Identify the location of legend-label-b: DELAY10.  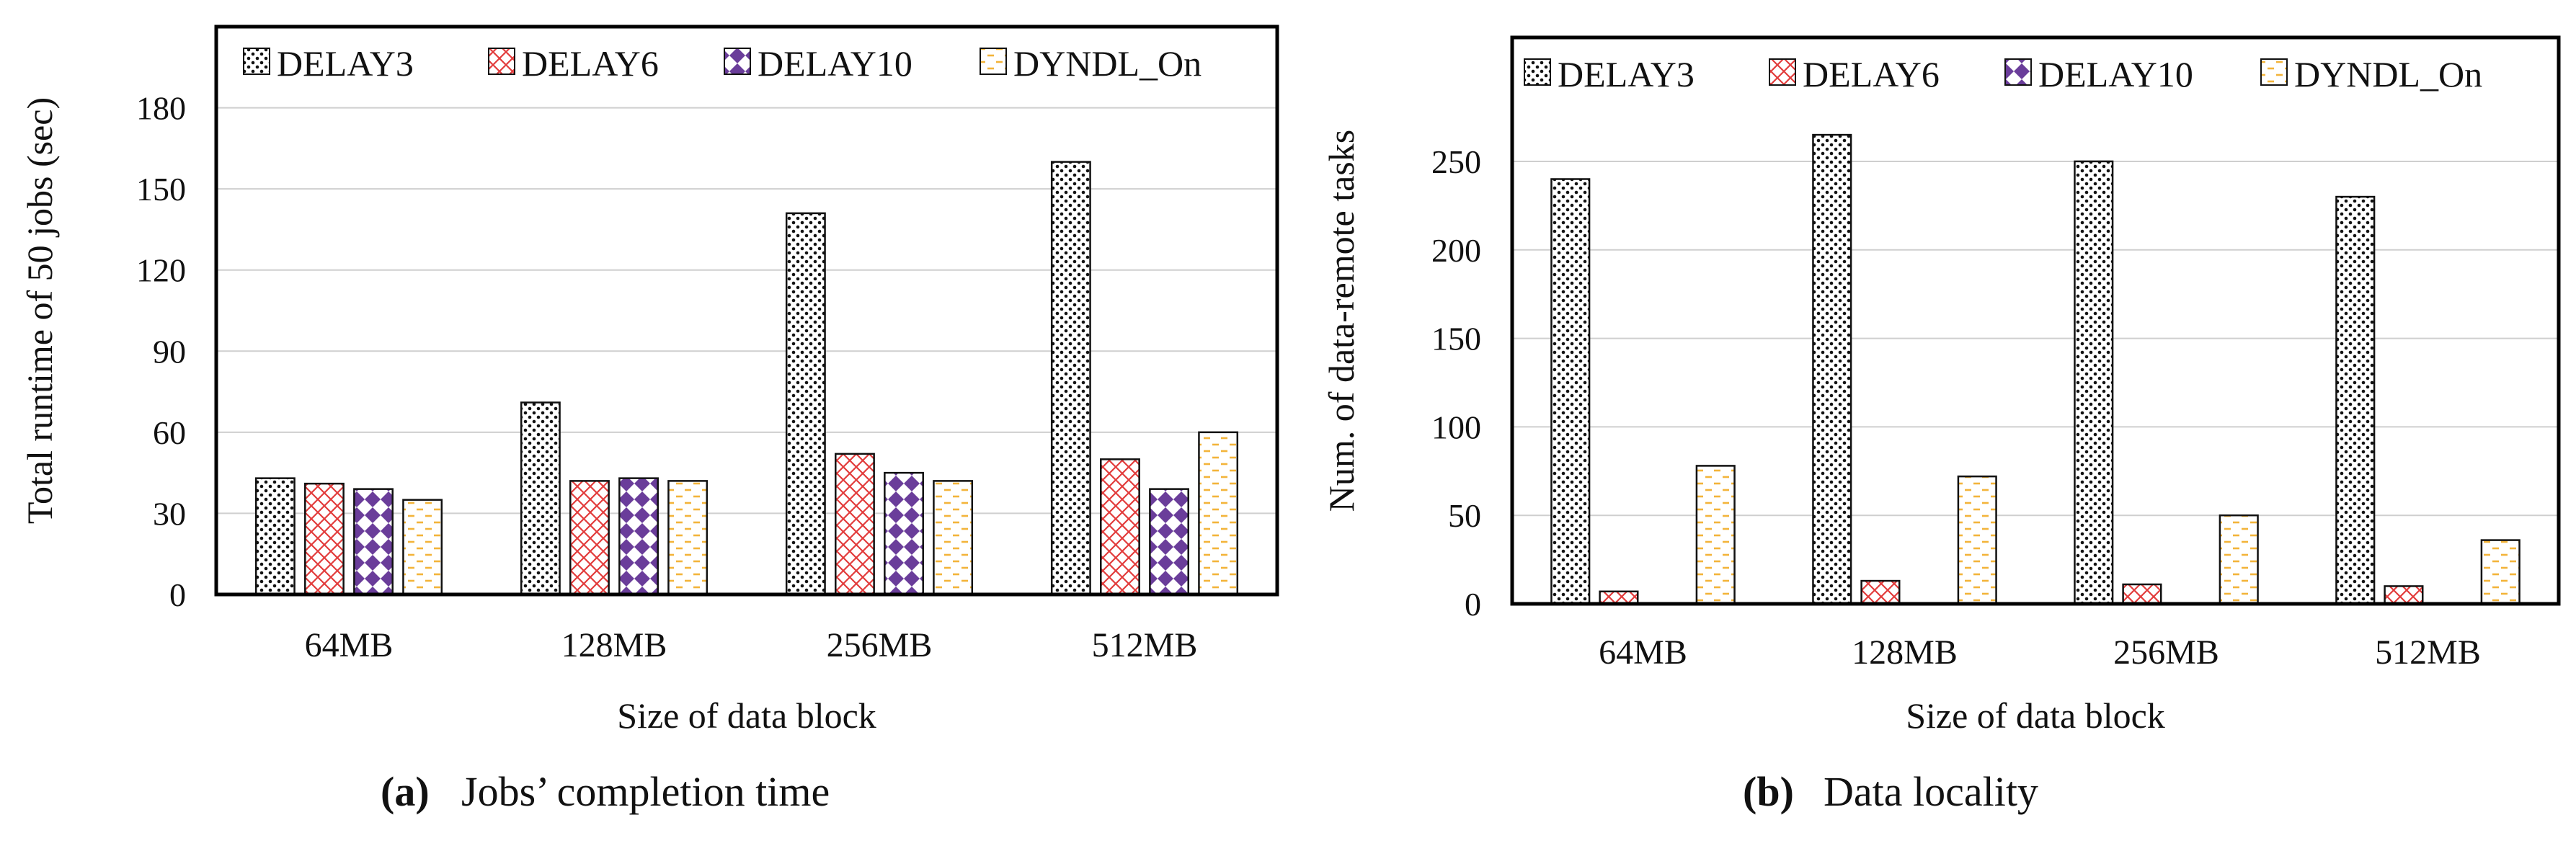
(2115, 74).